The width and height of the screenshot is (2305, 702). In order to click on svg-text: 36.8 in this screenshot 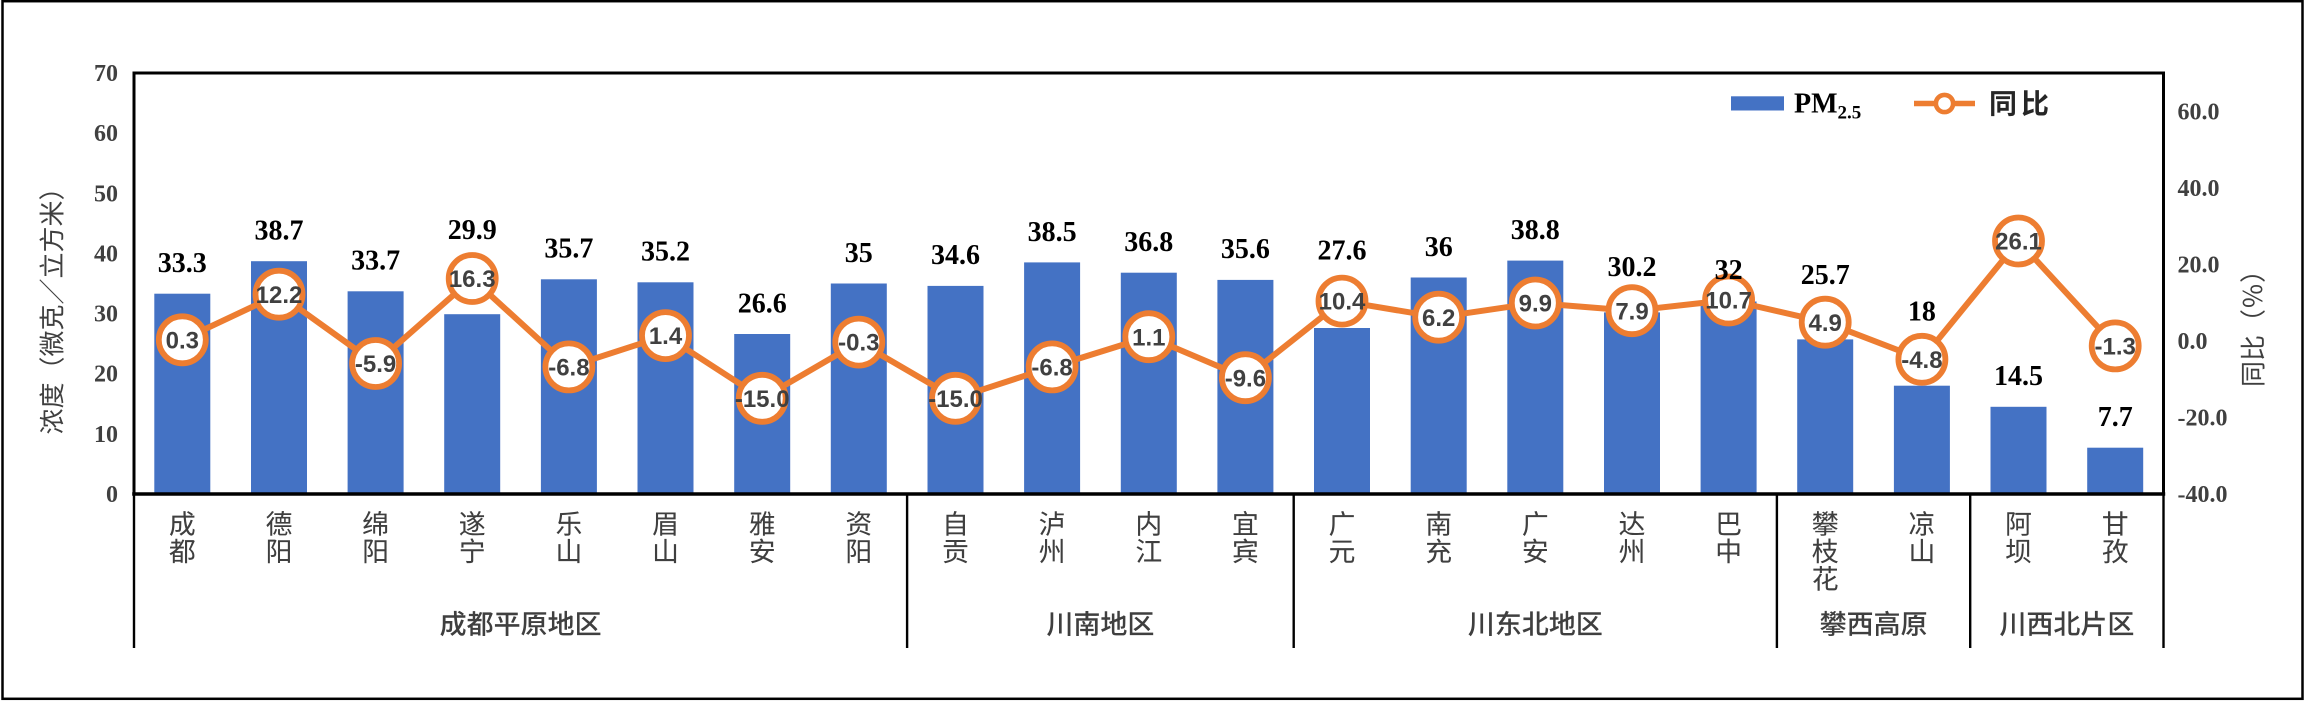, I will do `click(1148, 242)`.